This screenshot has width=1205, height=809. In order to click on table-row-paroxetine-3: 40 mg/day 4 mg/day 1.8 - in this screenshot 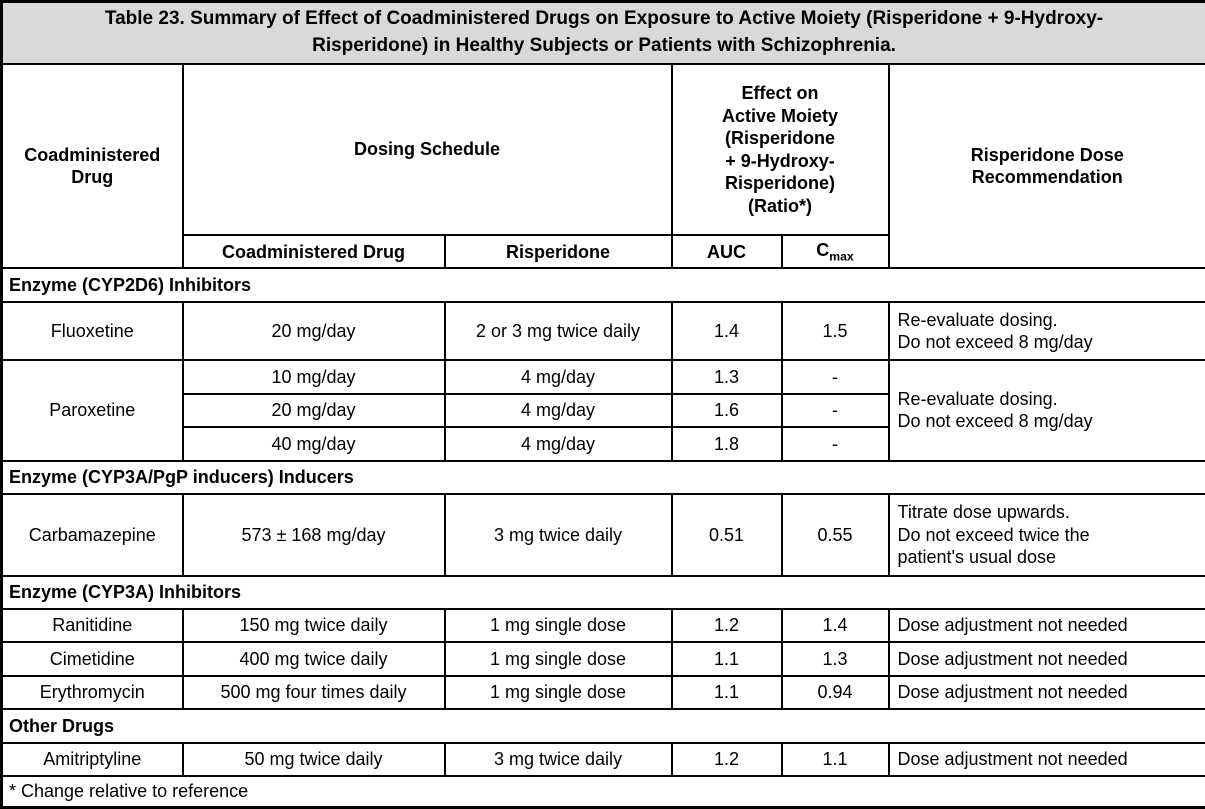, I will do `click(603, 444)`.